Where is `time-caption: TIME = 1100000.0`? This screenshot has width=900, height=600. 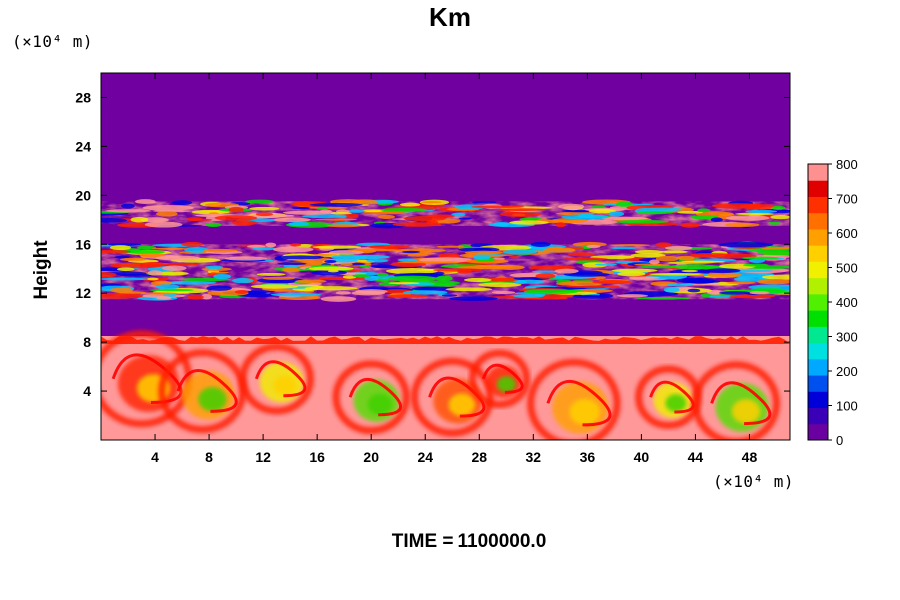 time-caption: TIME = 1100000.0 is located at coordinates (450, 542).